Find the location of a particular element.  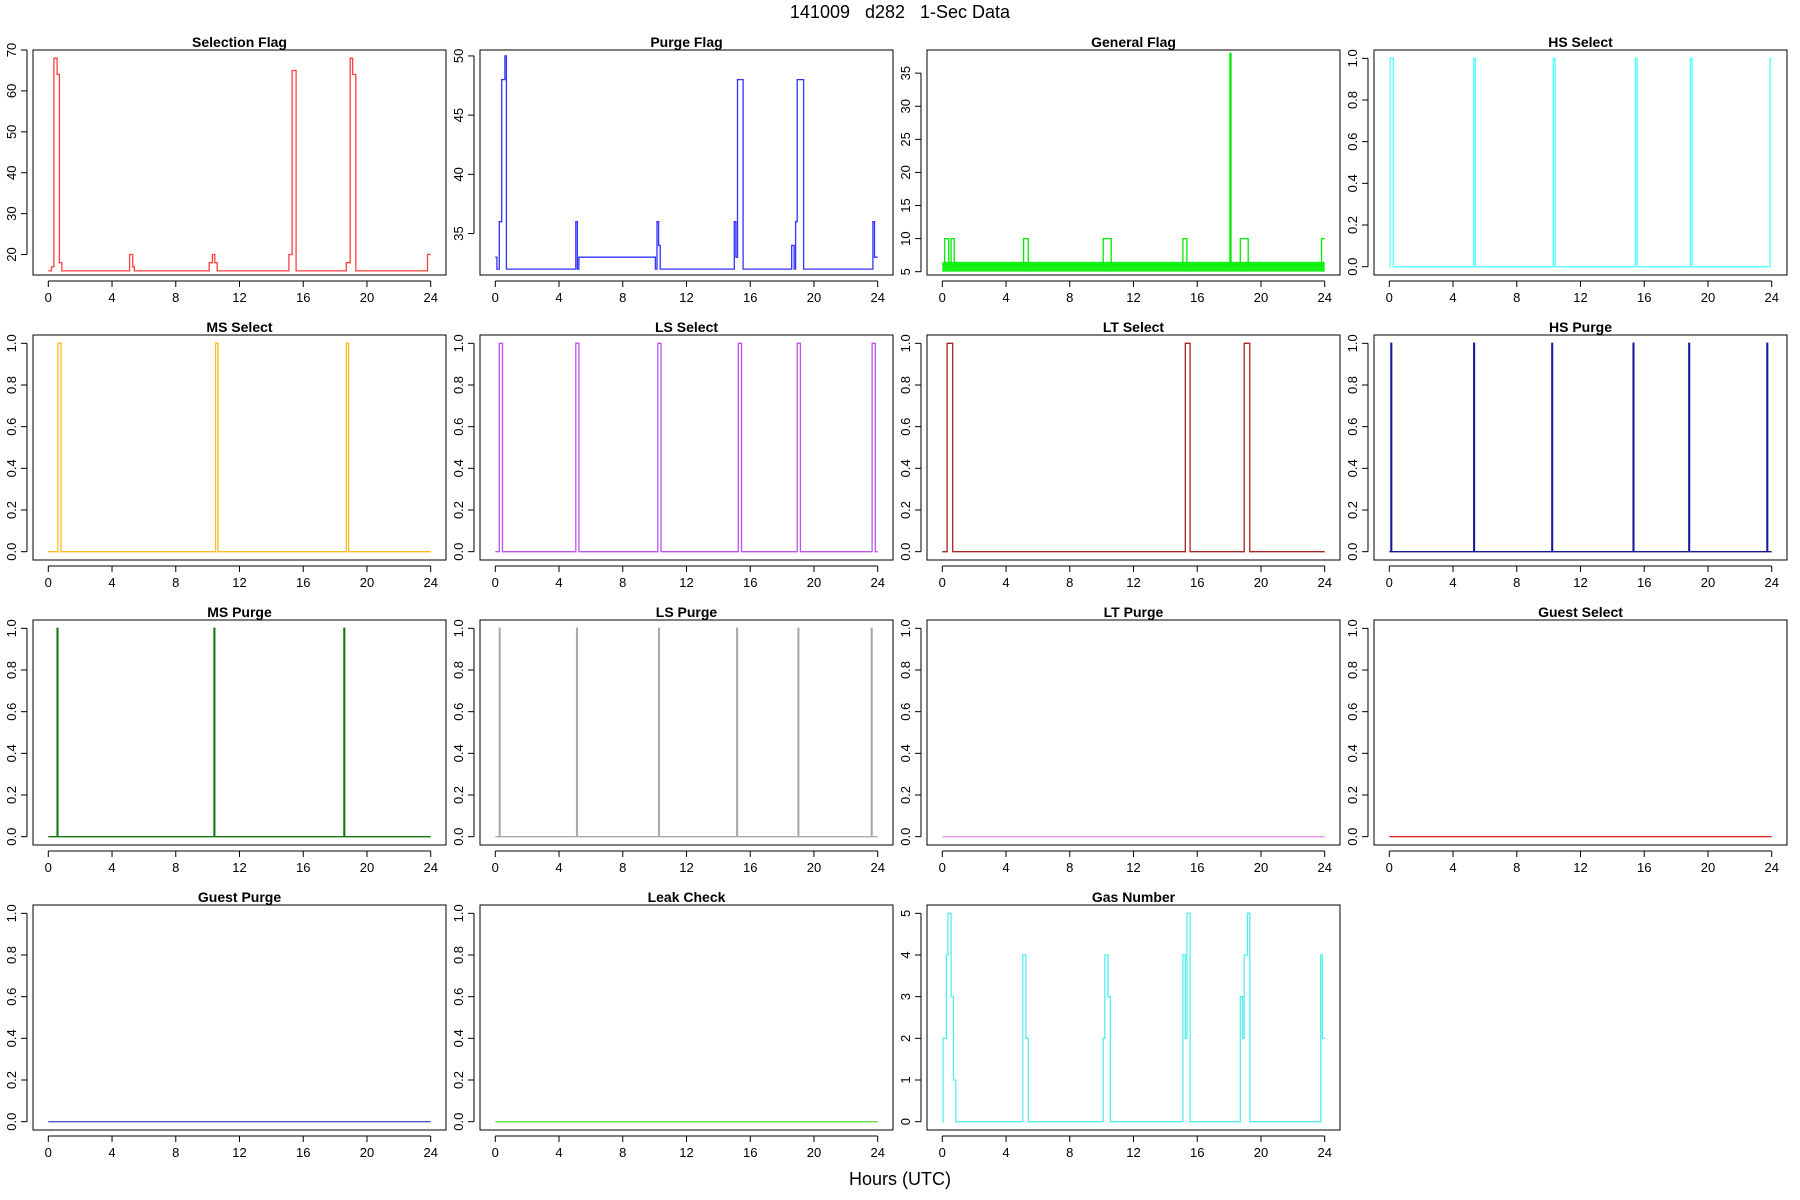

y-tick-label: 45 is located at coordinates (458, 115).